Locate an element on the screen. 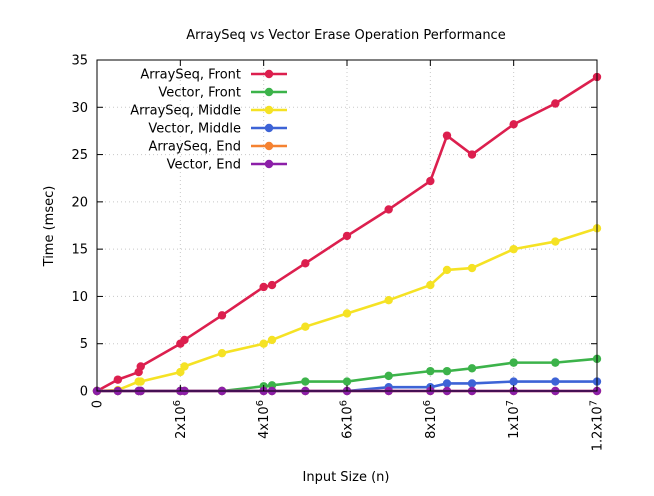  x-tick-label: 0 is located at coordinates (98, 404).